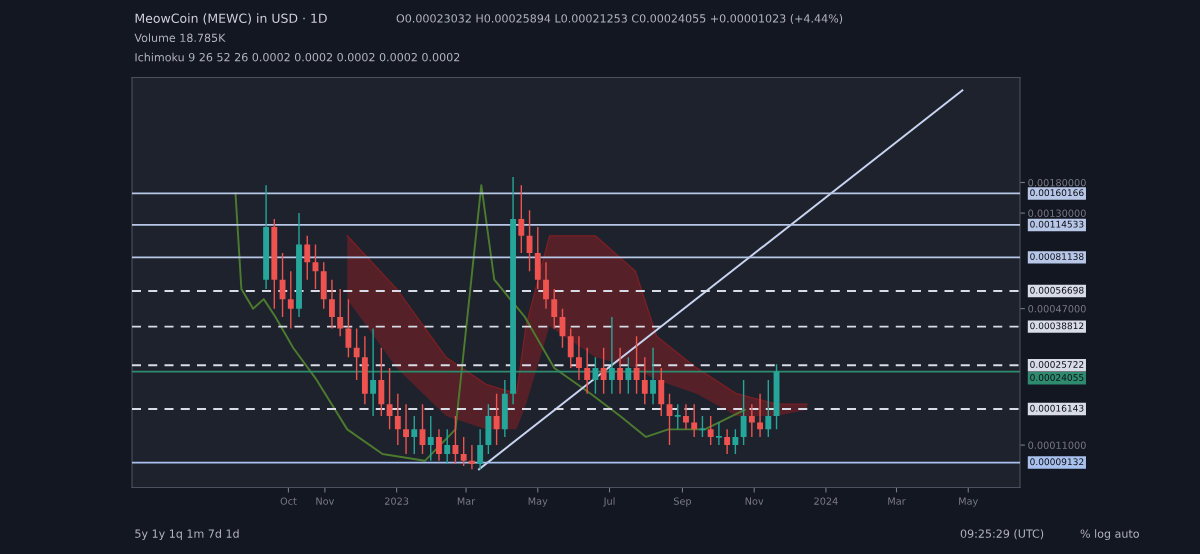 The height and width of the screenshot is (554, 1200). What do you see at coordinates (1057, 377) in the screenshot?
I see `ref-line-label: 0.00024055` at bounding box center [1057, 377].